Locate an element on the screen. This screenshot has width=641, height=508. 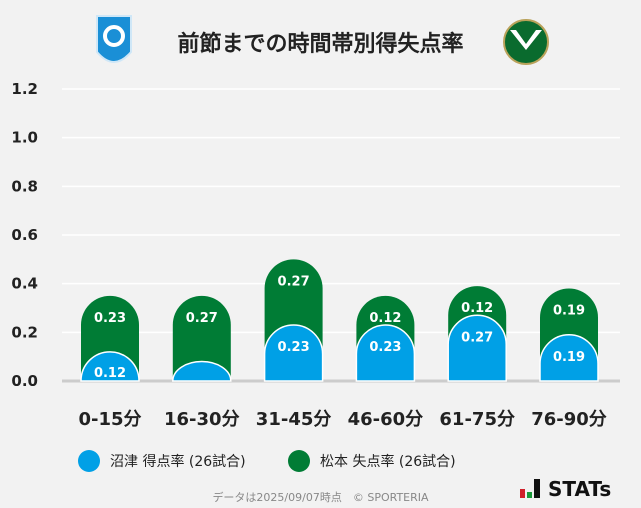
away-team-logo is located at coordinates (526, 42).